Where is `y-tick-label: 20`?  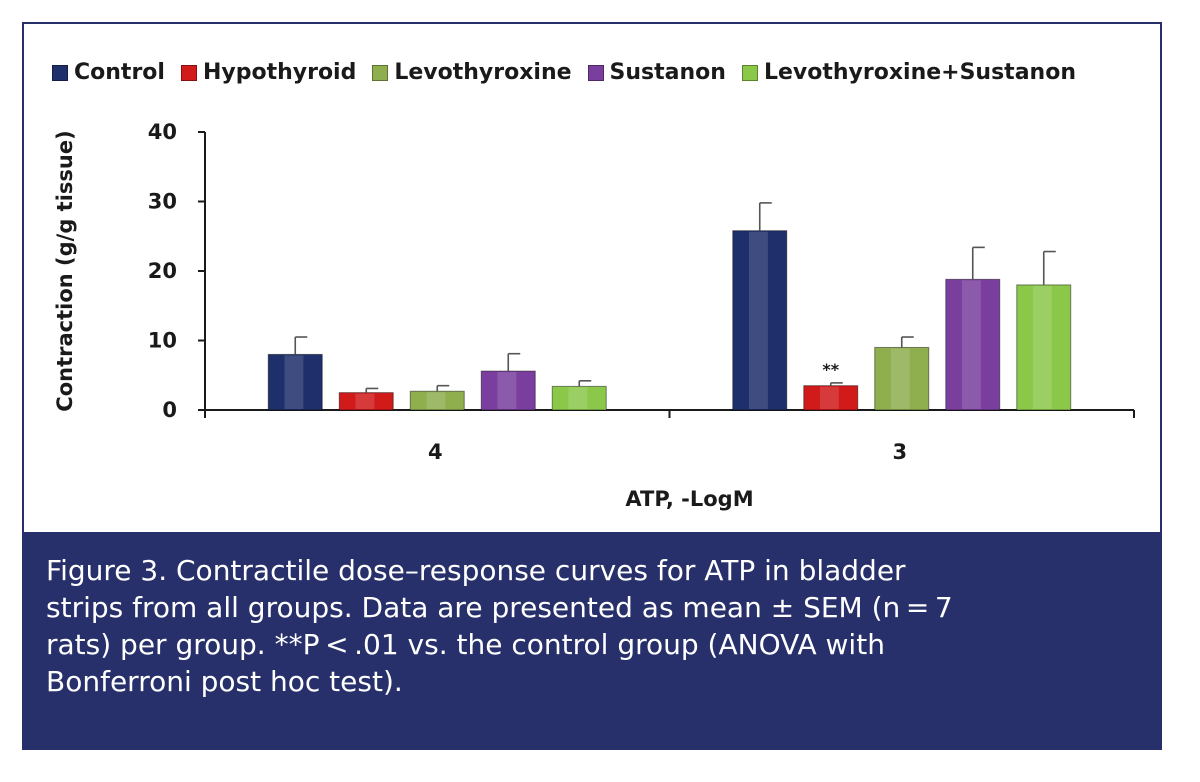
y-tick-label: 20 is located at coordinates (162, 271).